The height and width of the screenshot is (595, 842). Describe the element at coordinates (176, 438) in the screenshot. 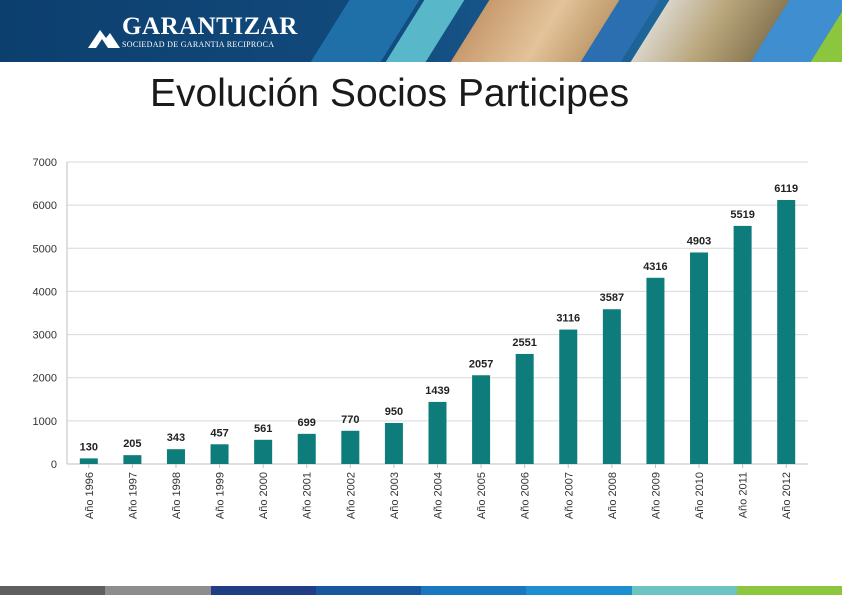

I see `data-label: 343` at that location.